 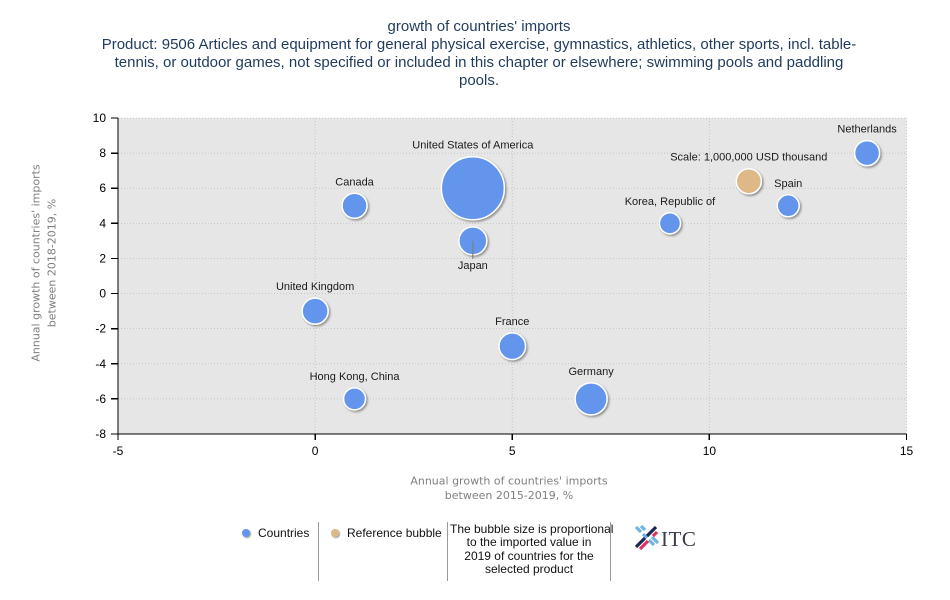 I want to click on data-label: Scale: 1,000,000 USD thousand, so click(x=748, y=158).